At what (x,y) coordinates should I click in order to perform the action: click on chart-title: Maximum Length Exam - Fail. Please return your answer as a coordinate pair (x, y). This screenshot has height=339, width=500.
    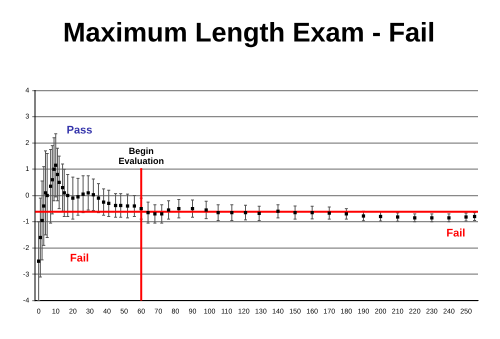
    Looking at the image, I should click on (249, 33).